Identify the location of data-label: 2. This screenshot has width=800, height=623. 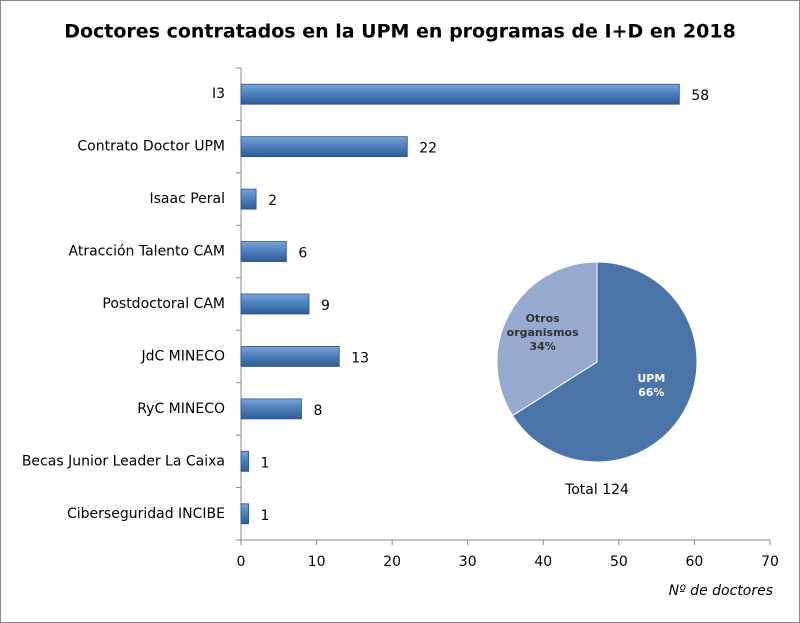
(272, 201).